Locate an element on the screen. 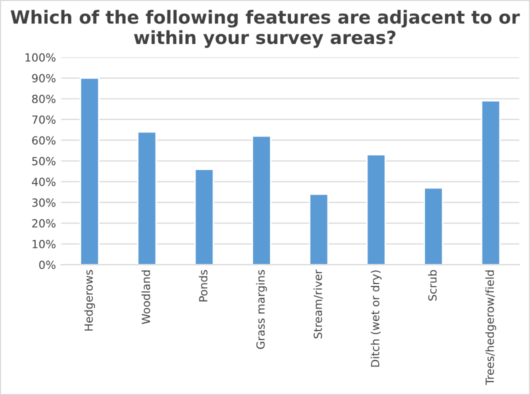 The width and height of the screenshot is (530, 395). y-tick-label: 50% is located at coordinates (44, 161).